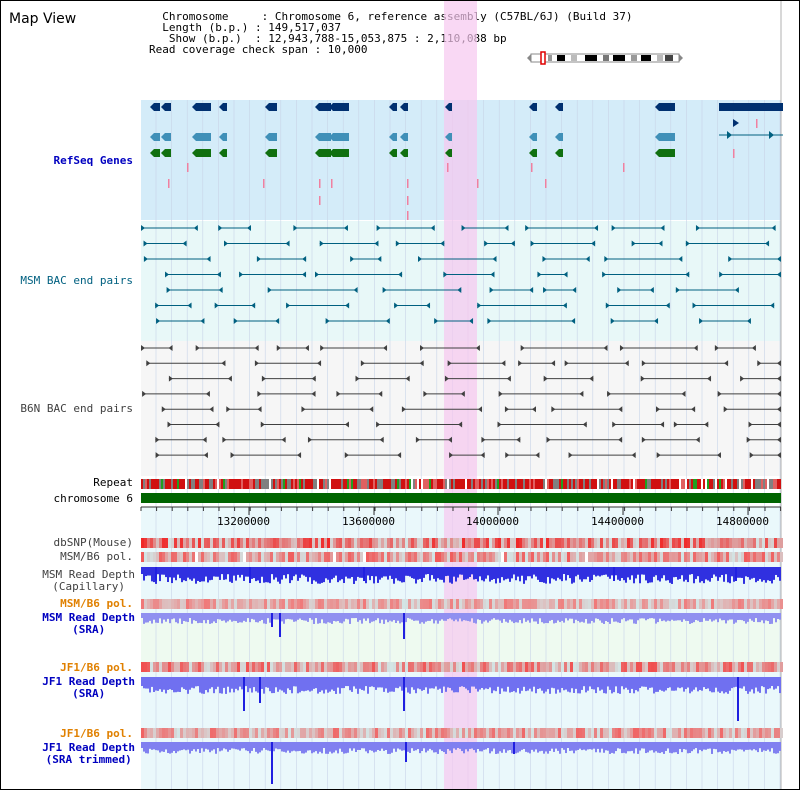  What do you see at coordinates (742, 521) in the screenshot?
I see `axis-tick-label: 14800000` at bounding box center [742, 521].